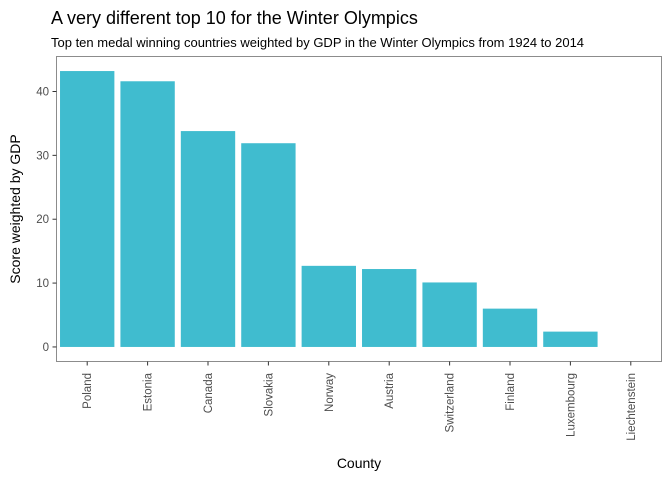 The width and height of the screenshot is (672, 485). I want to click on bar-canada, so click(208, 239).